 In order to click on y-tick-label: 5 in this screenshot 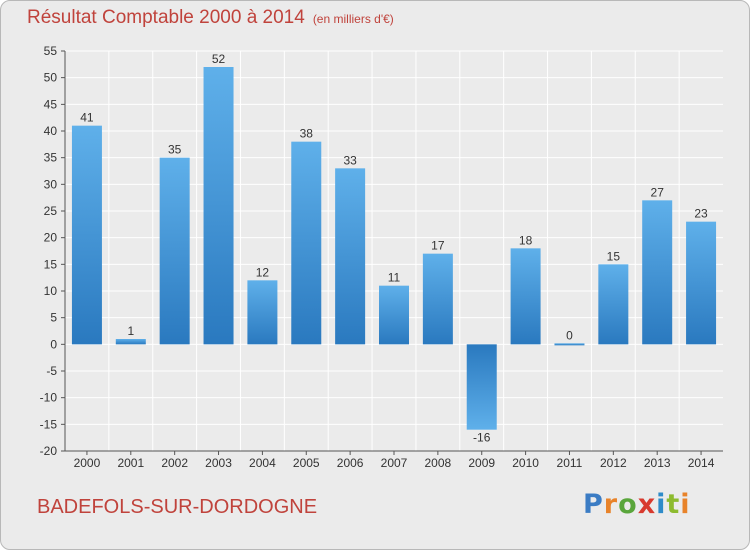, I will do `click(53, 318)`.